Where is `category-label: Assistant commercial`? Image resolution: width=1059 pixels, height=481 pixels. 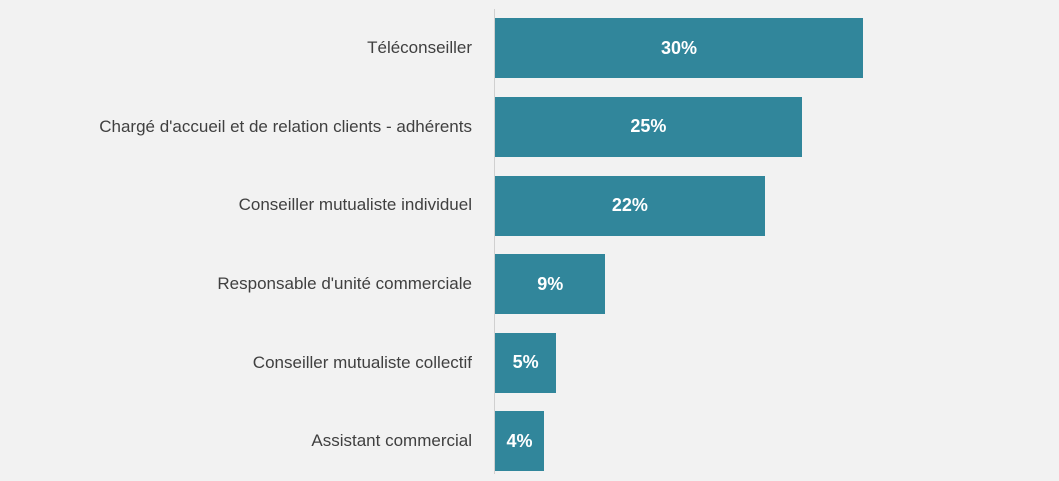
category-label: Assistant commercial is located at coordinates (391, 441).